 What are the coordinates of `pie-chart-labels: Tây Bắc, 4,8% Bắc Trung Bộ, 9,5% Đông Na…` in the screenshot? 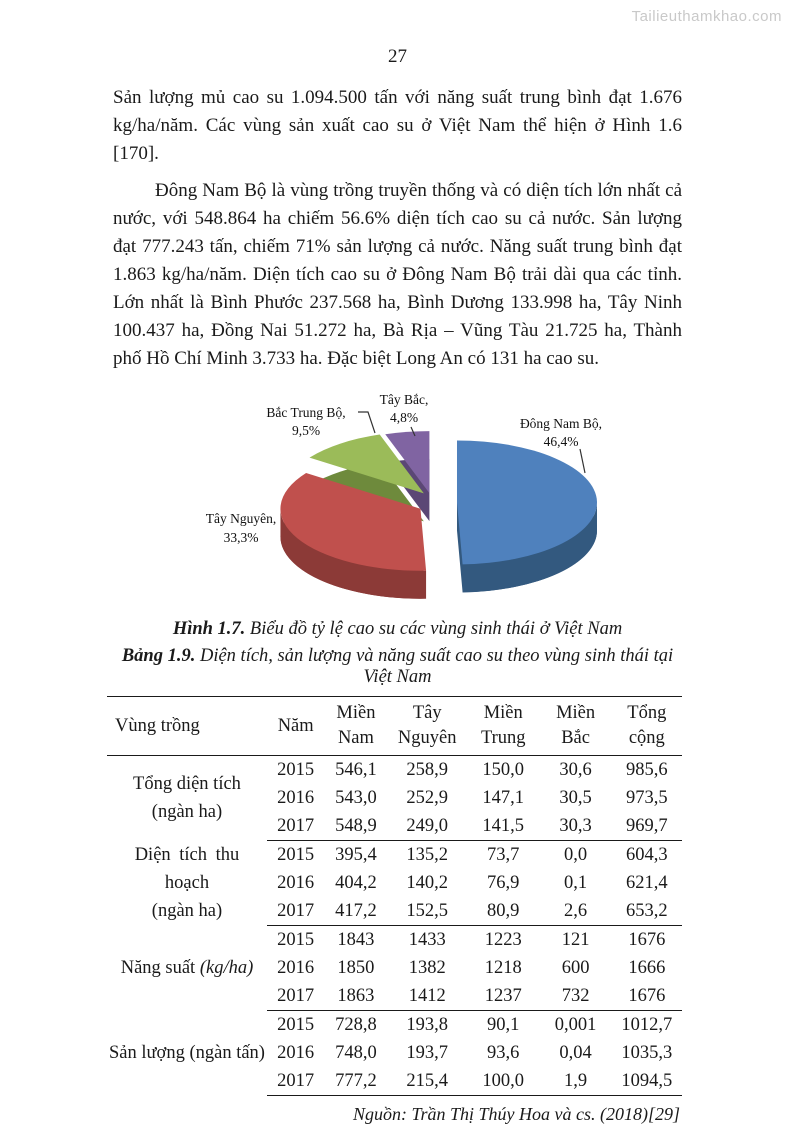 It's located at (404, 468).